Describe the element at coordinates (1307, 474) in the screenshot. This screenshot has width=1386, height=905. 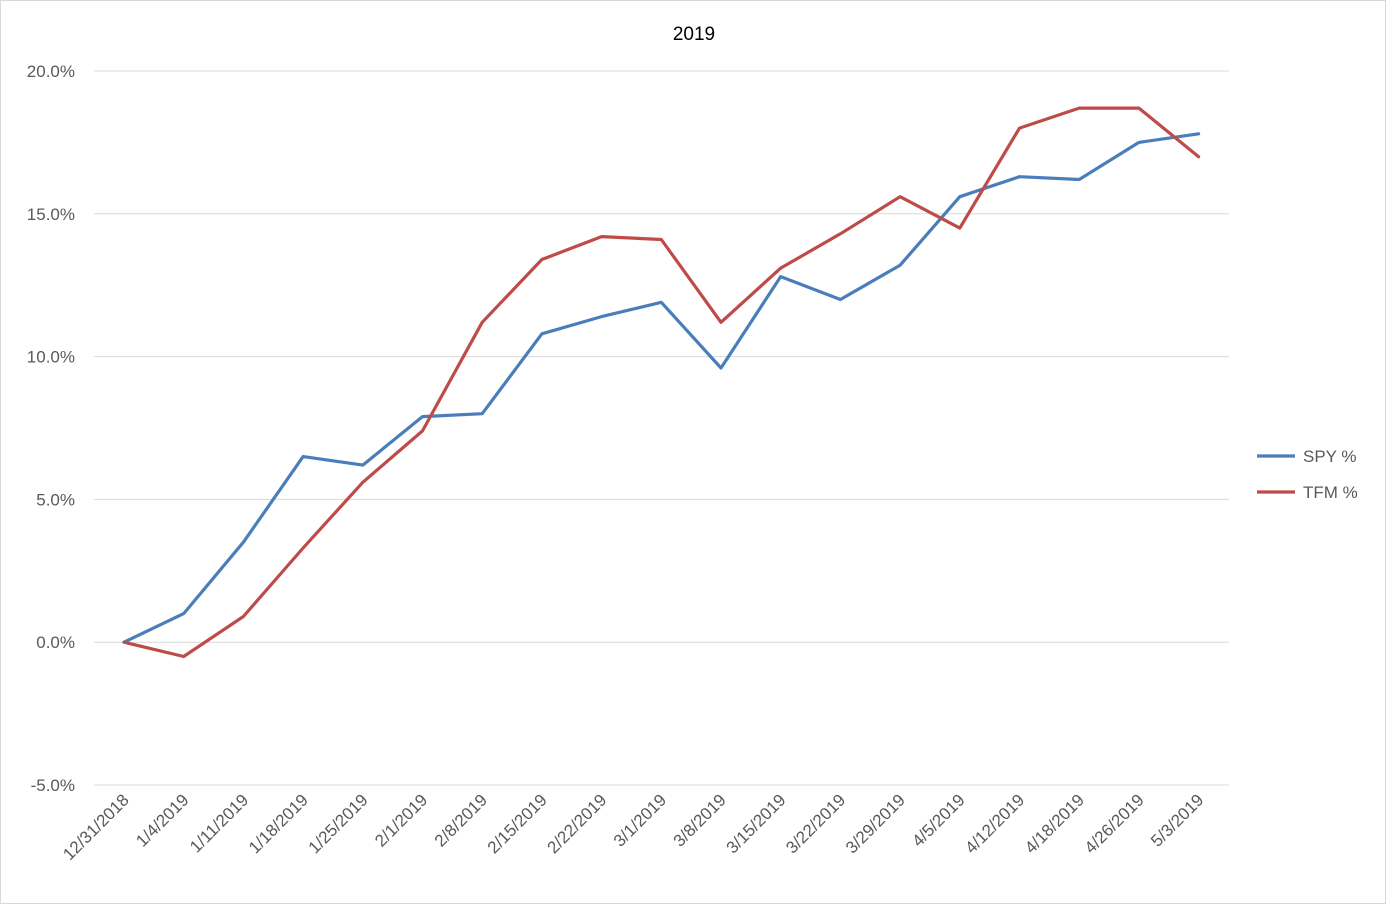
I see `legend: SPY % TFM %` at that location.